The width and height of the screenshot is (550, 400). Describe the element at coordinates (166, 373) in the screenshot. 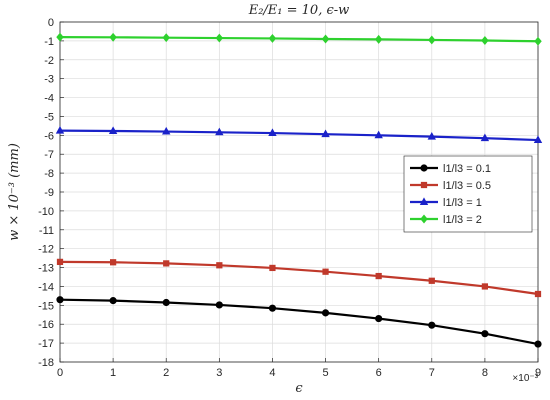

I see `x-tick-label: 2` at that location.